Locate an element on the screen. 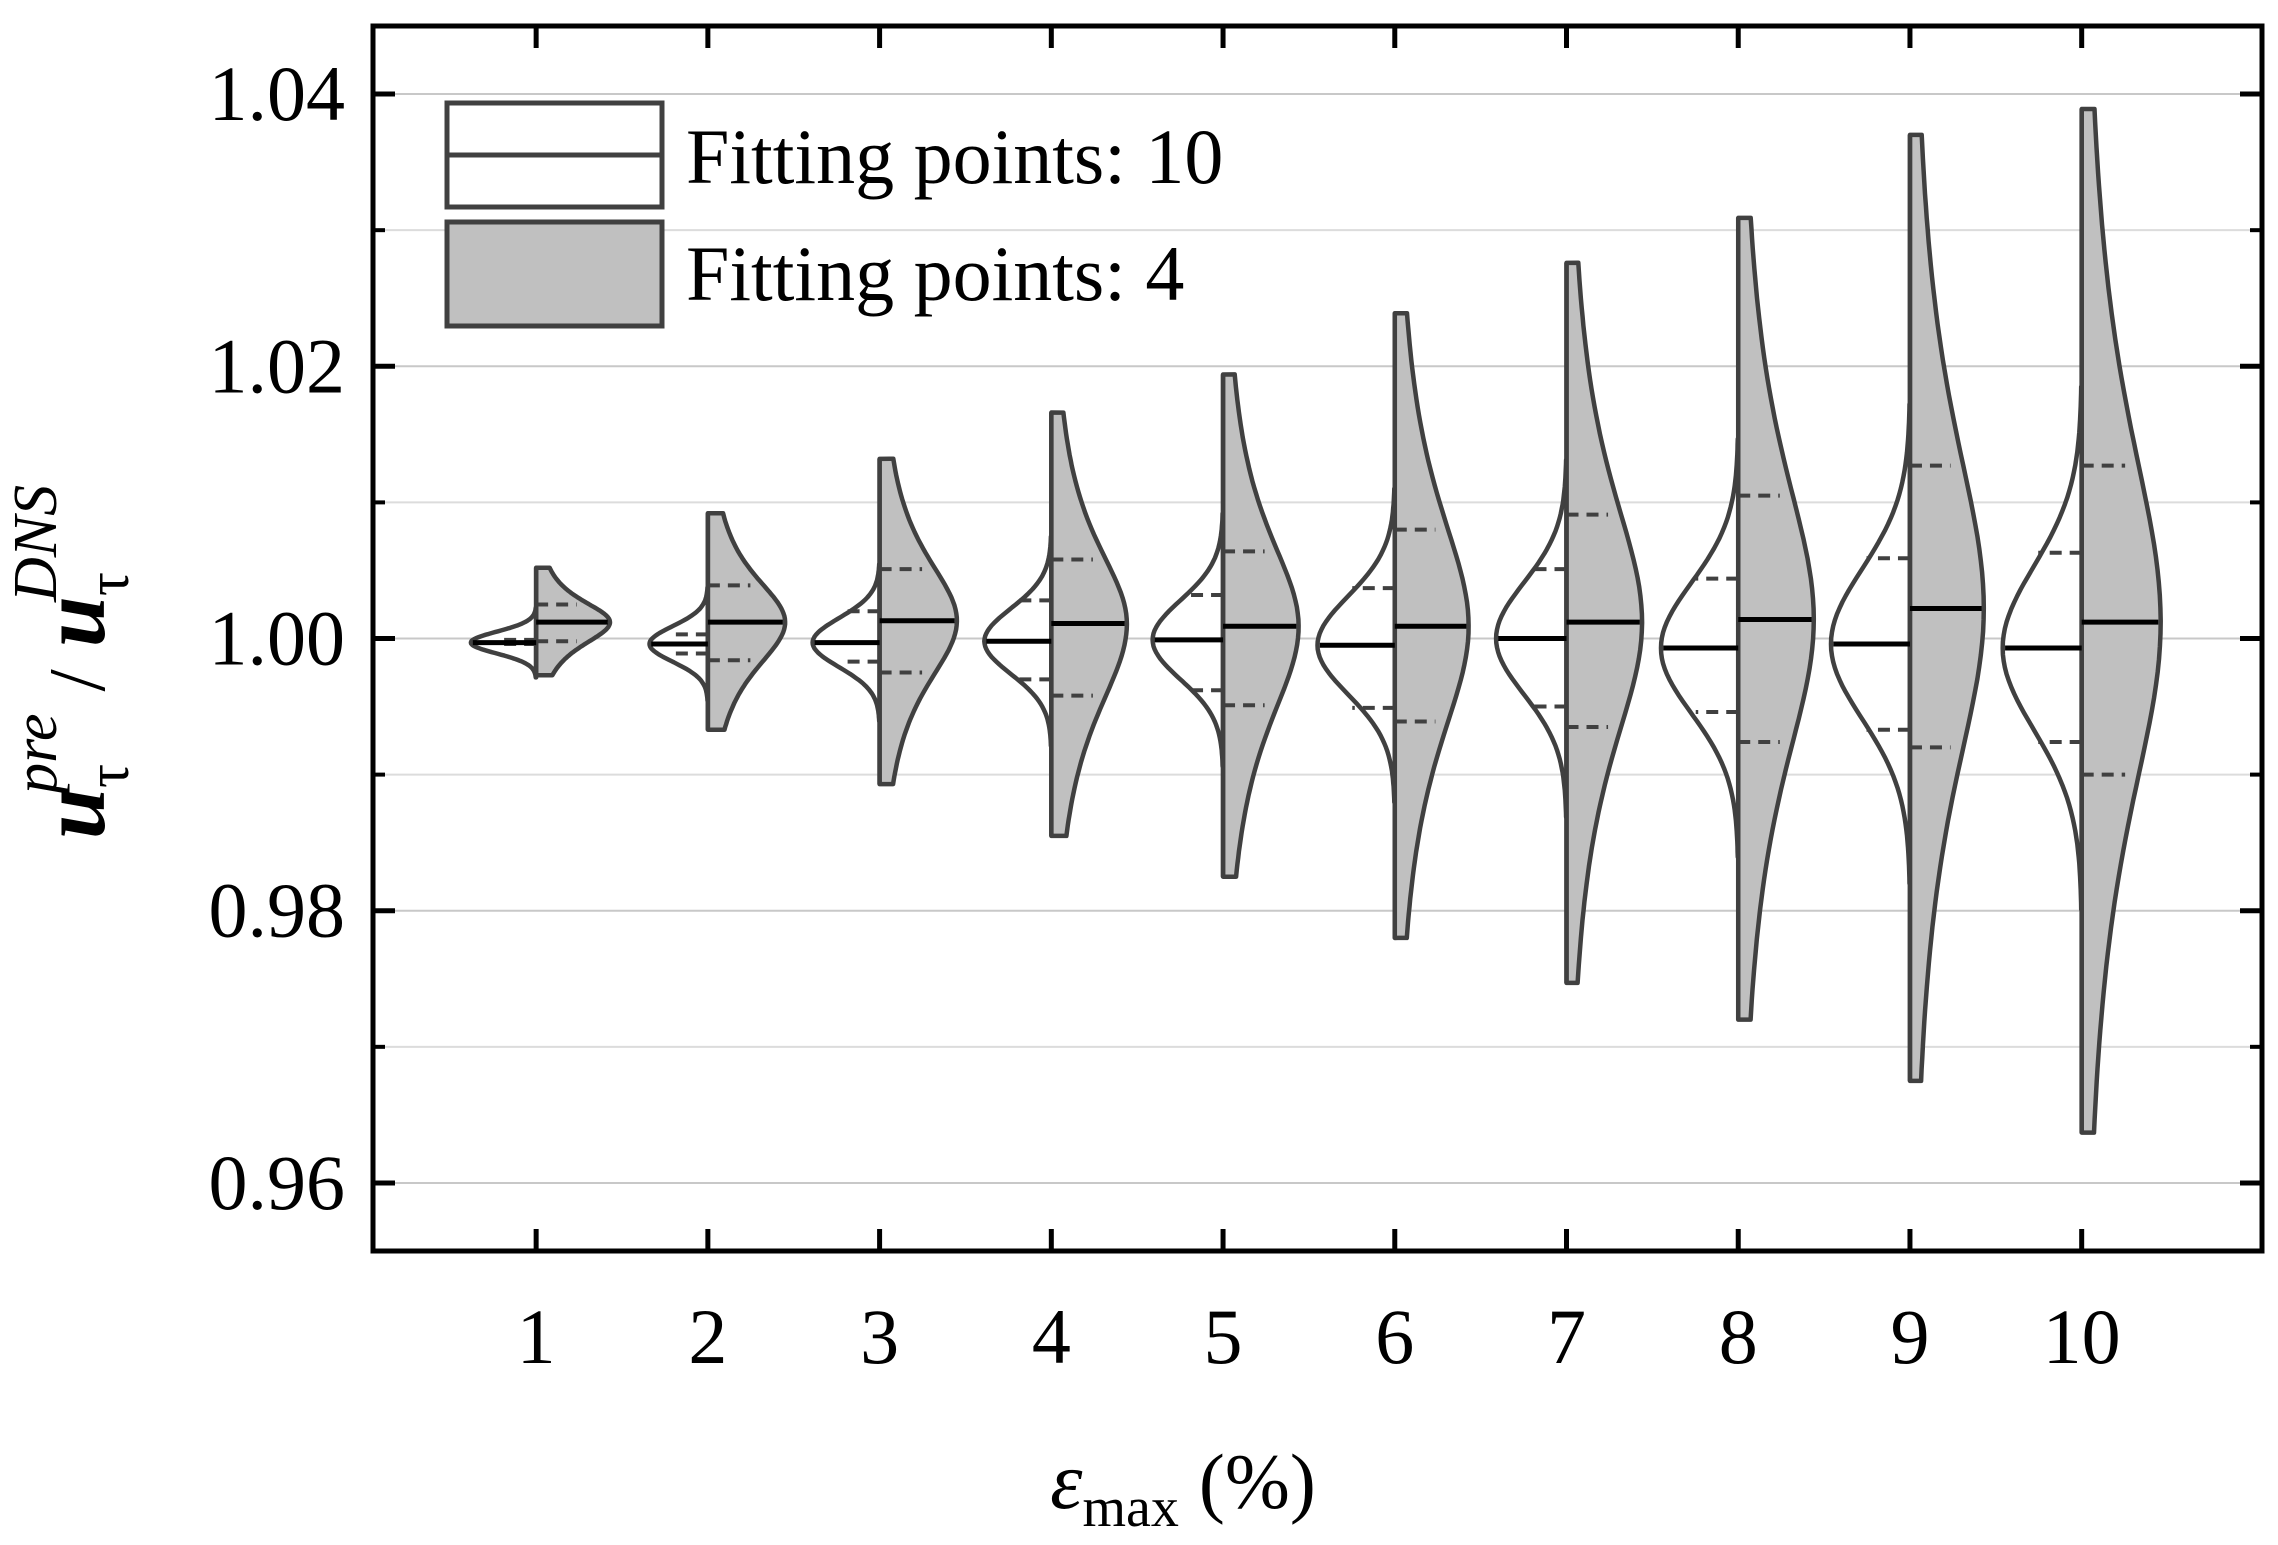 This screenshot has height=1545, width=2278. x-title-epsilon: ε is located at coordinates (1066, 1480).